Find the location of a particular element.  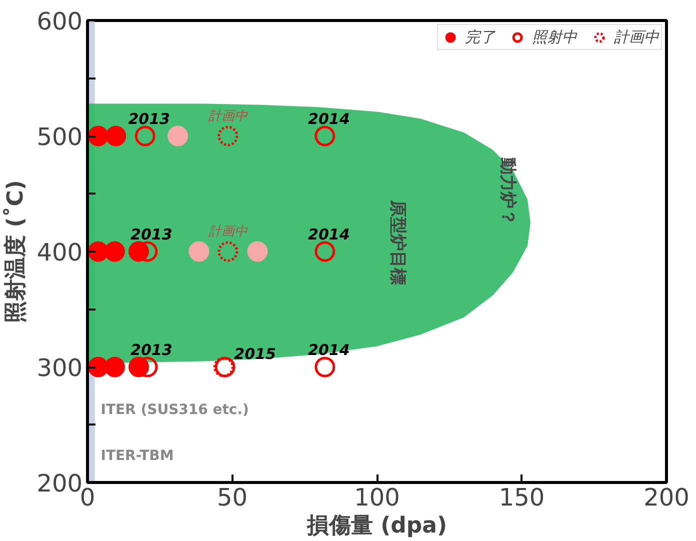

annotation: 動力炉？ is located at coordinates (507, 191).